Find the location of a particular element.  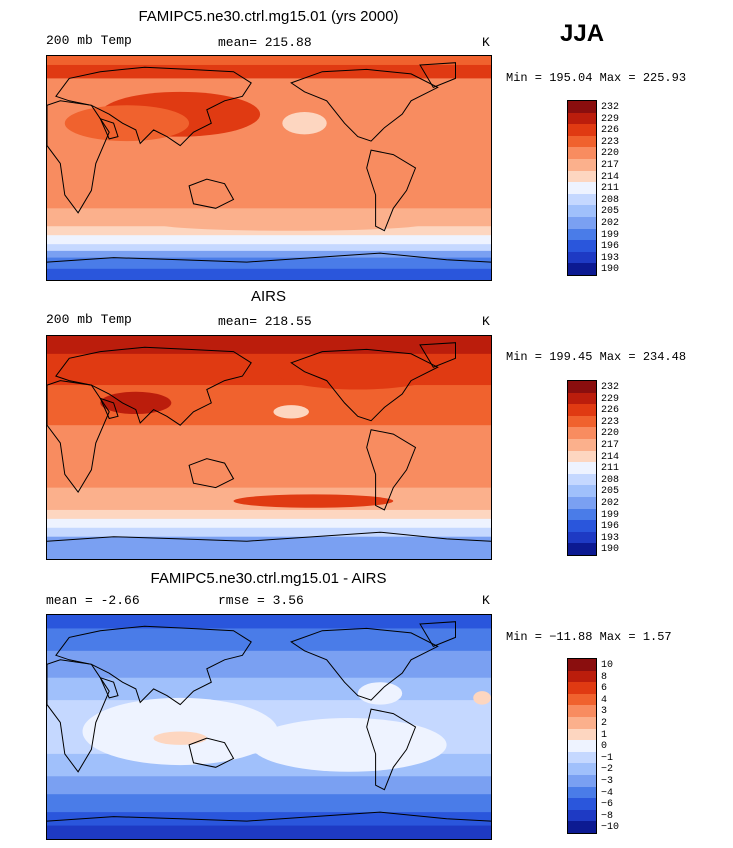

panel-title: FAMIPC5.ne30.ctrl.mg15.01 (yrs 2000) is located at coordinates (268, 16).